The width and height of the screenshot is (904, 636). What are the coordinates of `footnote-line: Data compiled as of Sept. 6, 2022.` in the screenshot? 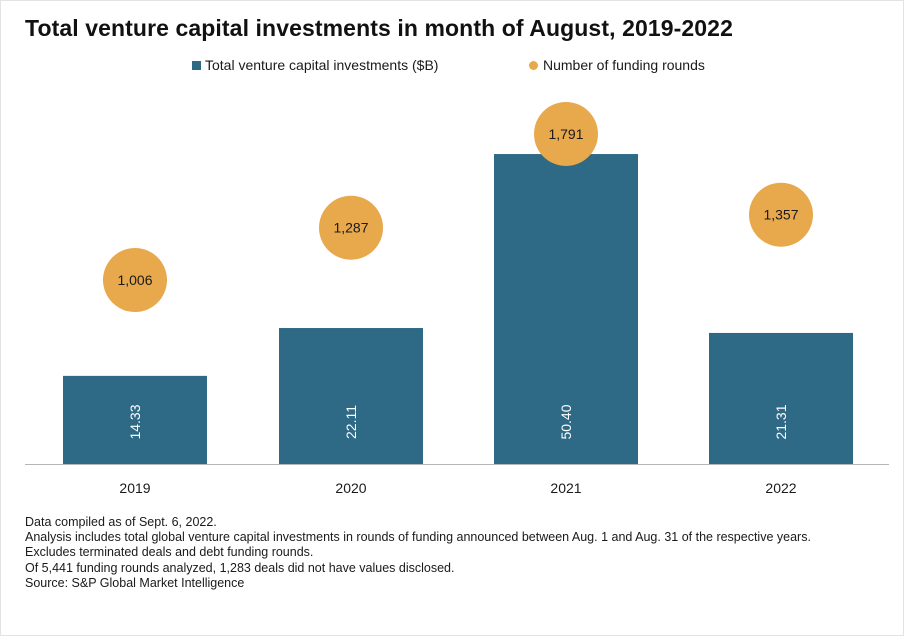 It's located at (121, 522).